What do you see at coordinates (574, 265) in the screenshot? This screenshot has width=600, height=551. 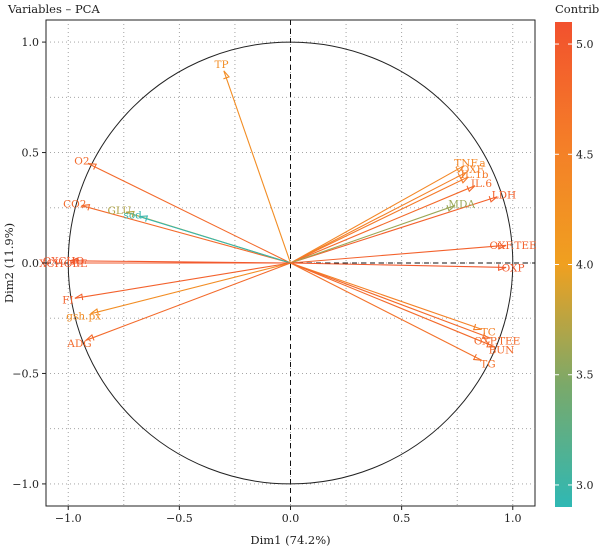 I see `legend-ticks: 3.0 3.5 4.0 4.5 5.0` at bounding box center [574, 265].